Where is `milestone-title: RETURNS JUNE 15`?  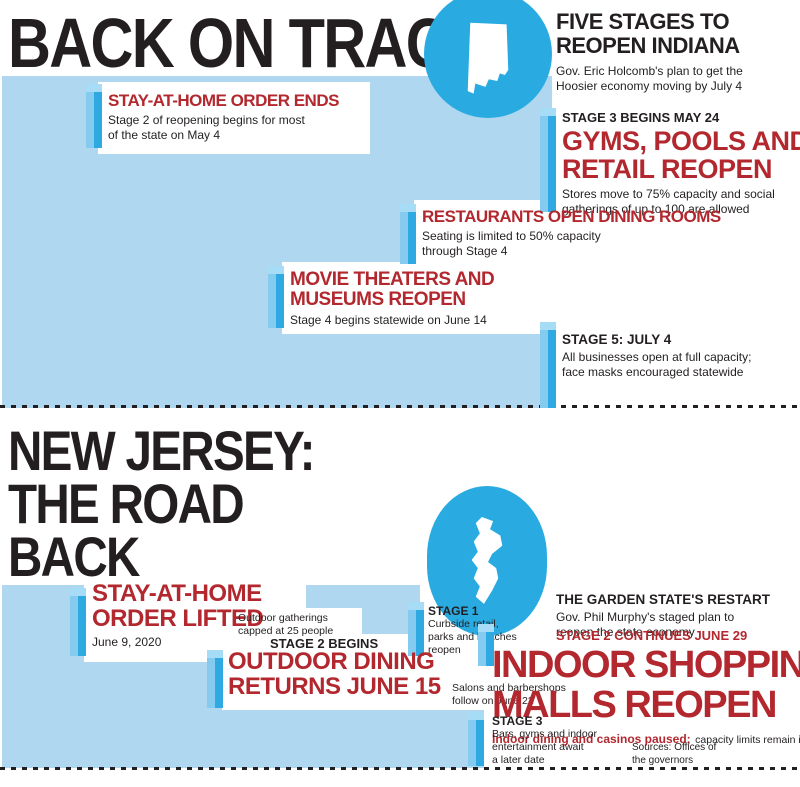
milestone-title: RETURNS JUNE 15 is located at coordinates (334, 686).